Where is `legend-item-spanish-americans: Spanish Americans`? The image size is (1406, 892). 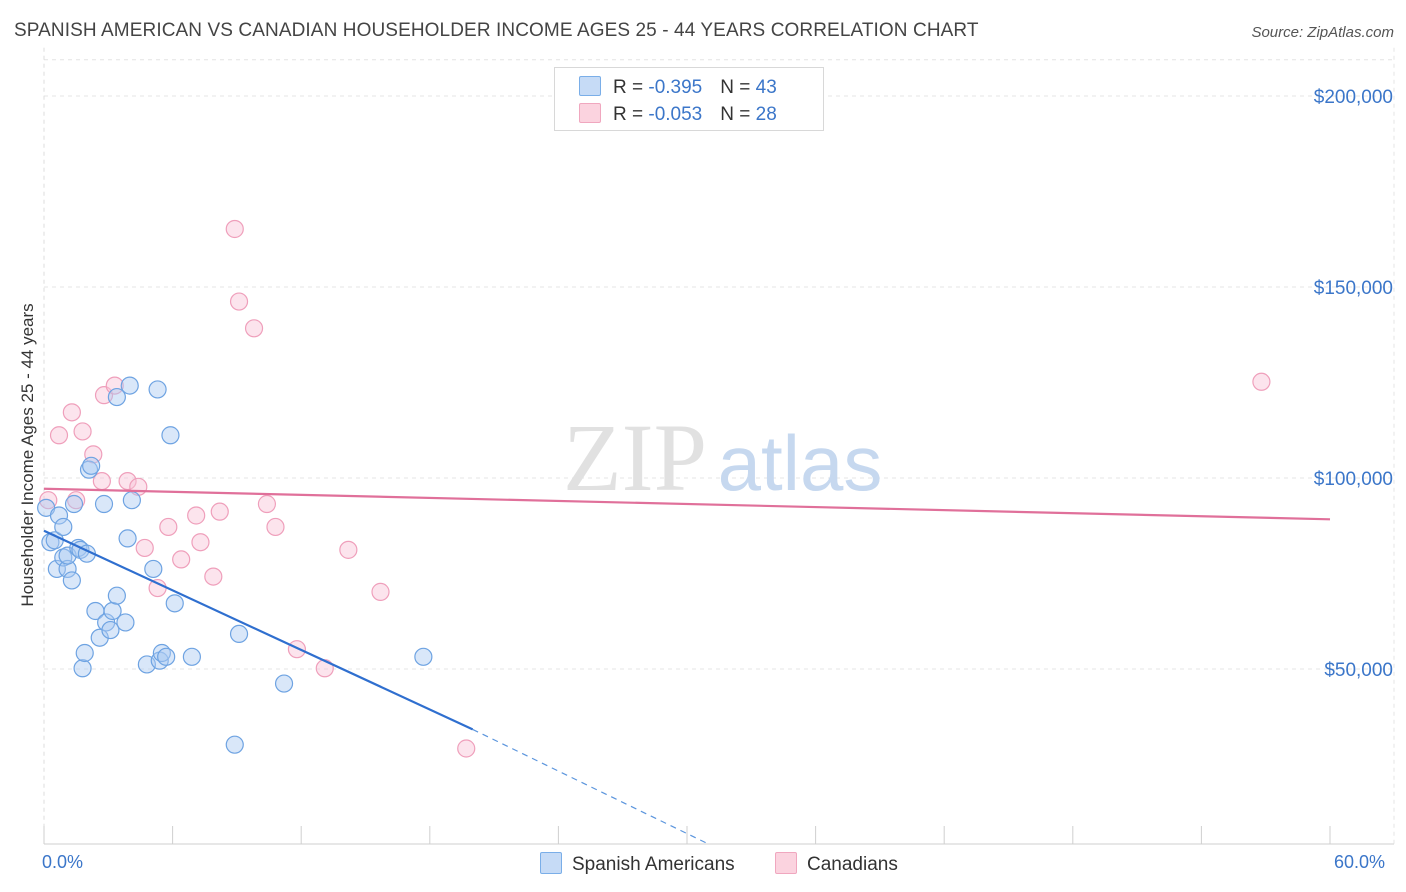
legend-item-spanish-americans: Spanish Americans is located at coordinates (637, 864).